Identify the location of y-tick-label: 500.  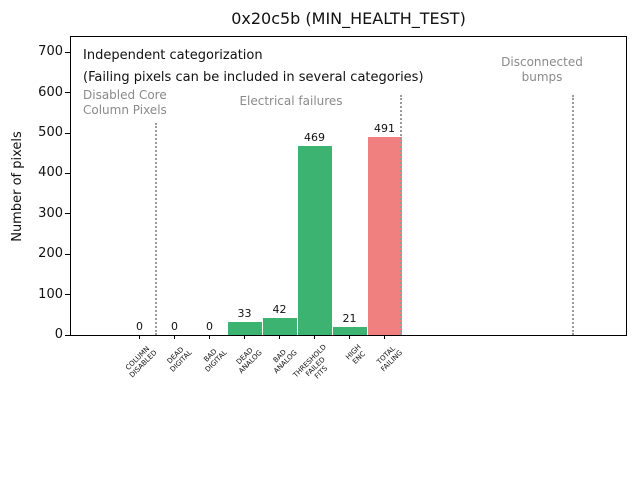
(50, 133).